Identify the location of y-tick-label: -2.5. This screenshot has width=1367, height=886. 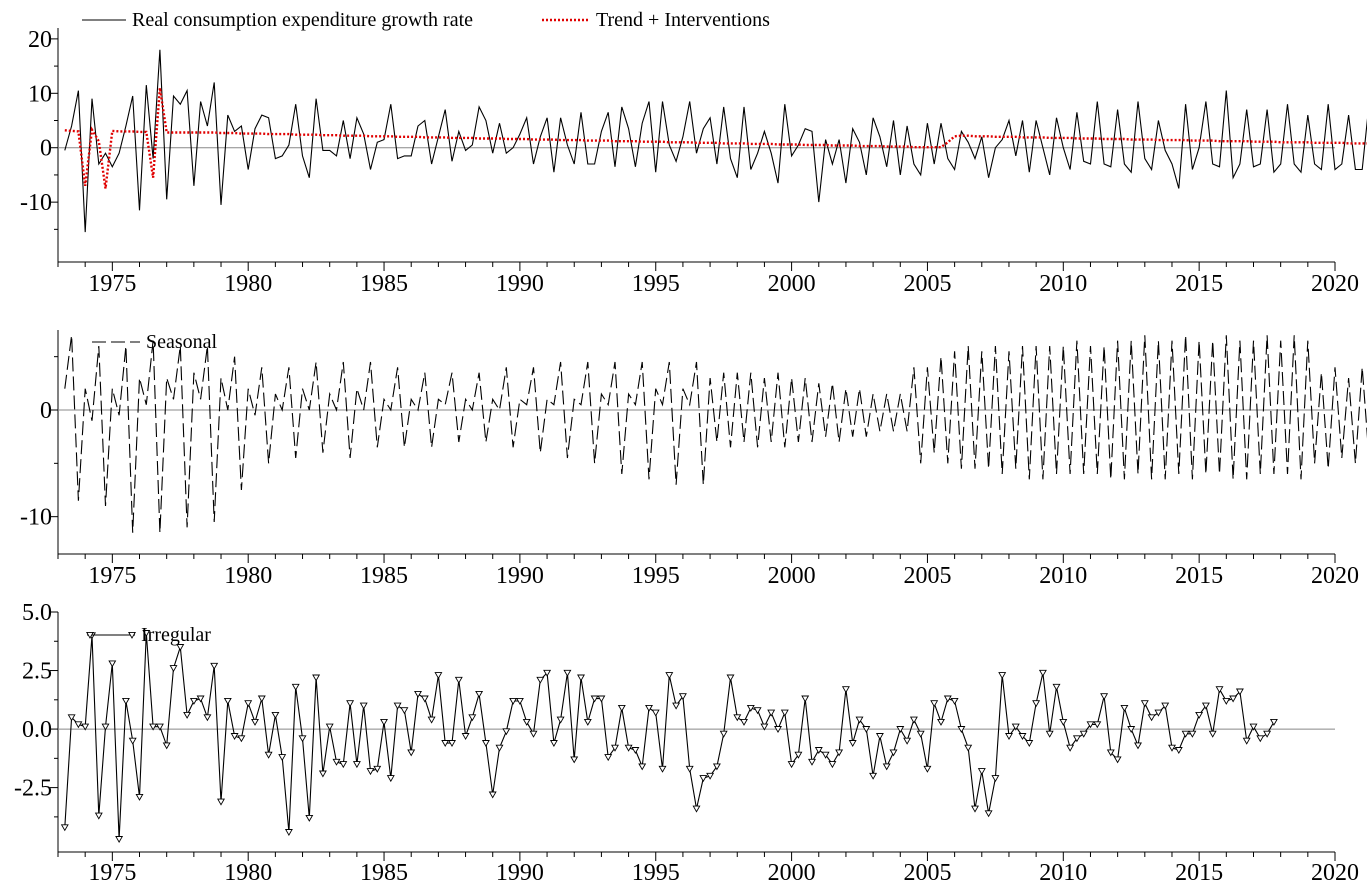
(33, 789).